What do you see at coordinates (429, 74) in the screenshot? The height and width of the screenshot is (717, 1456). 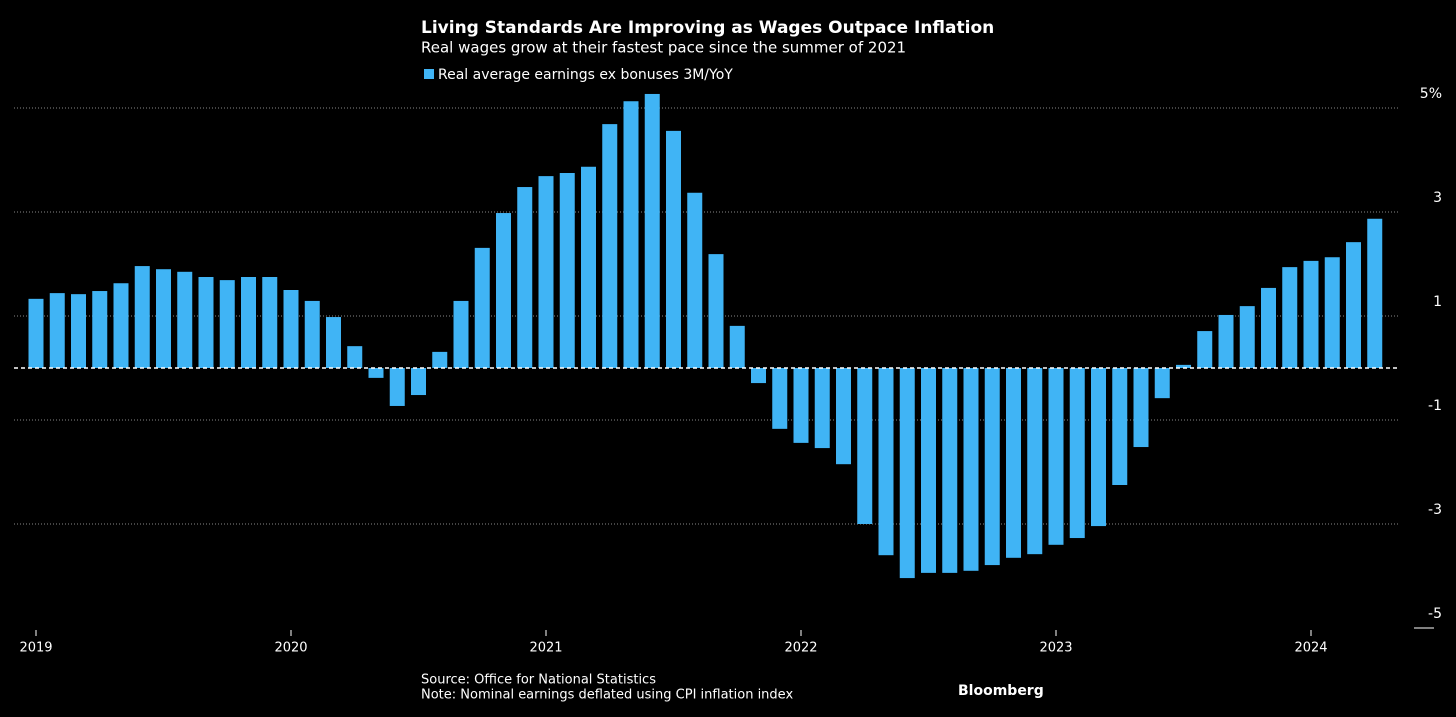 I see `legend-swatch` at bounding box center [429, 74].